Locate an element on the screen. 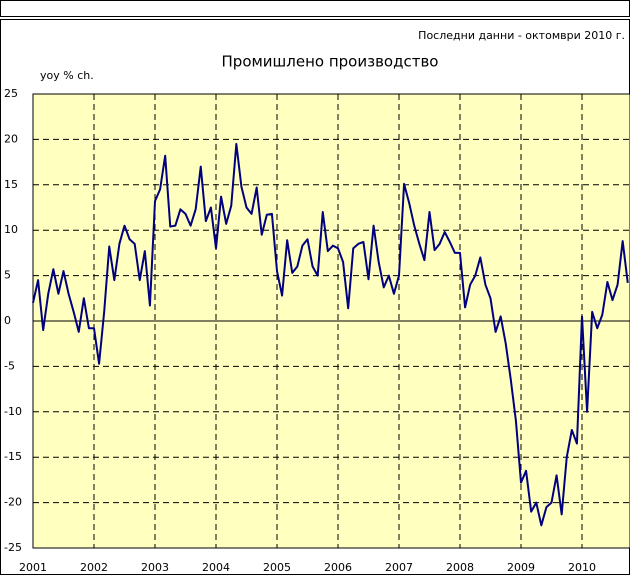 This screenshot has width=630, height=575. x-tick-label: 2004 is located at coordinates (216, 567).